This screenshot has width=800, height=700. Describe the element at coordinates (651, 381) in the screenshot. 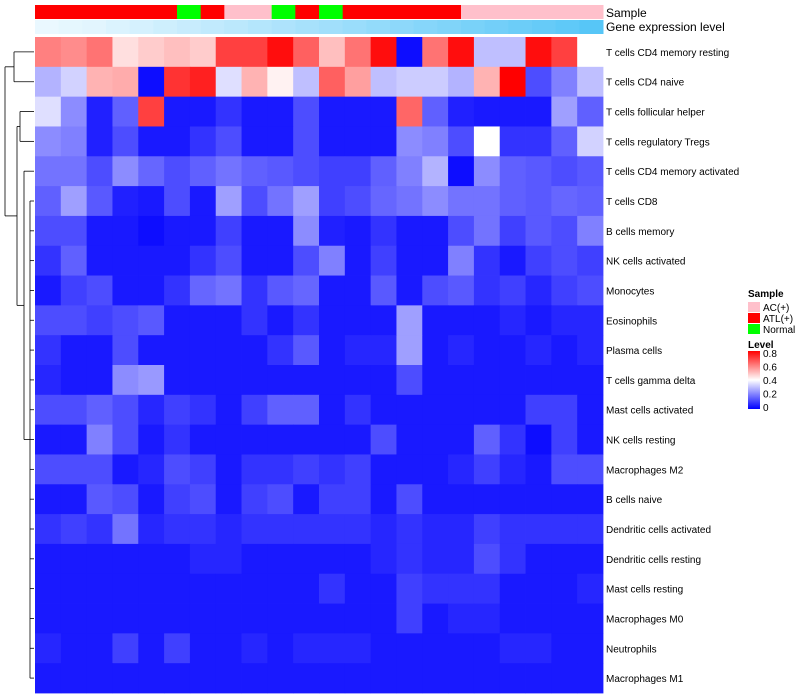

I see `row-label: T cells gamma delta` at that location.